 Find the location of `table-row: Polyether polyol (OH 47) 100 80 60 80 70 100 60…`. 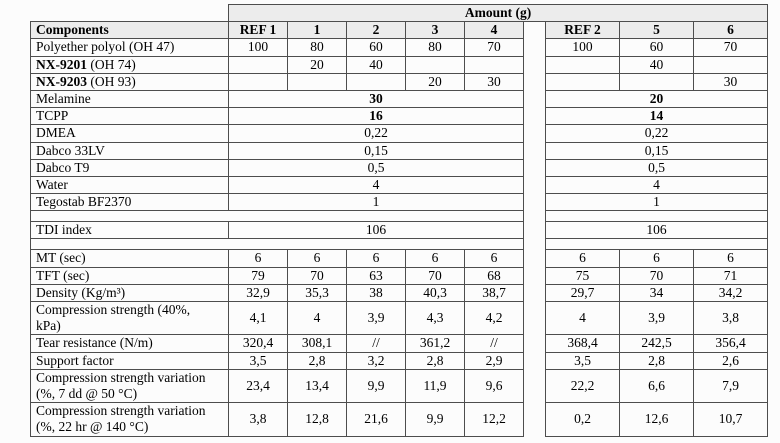

table-row: Polyether polyol (OH 47) 100 80 60 80 70 100 60… is located at coordinates (399, 47).